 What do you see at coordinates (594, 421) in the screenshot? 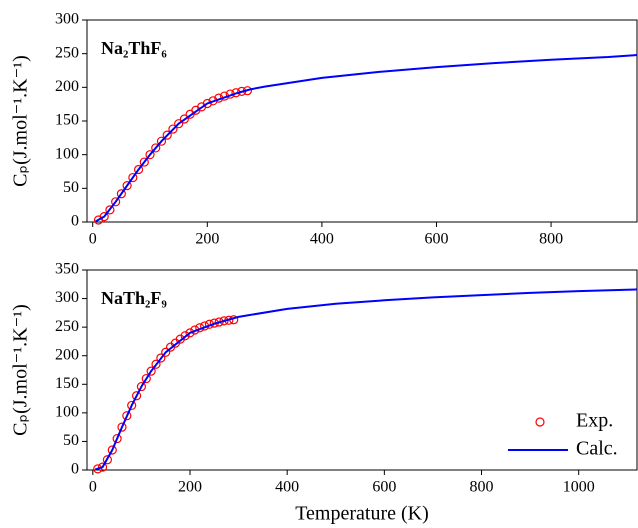
I see `legend-label: Exp.` at bounding box center [594, 421].